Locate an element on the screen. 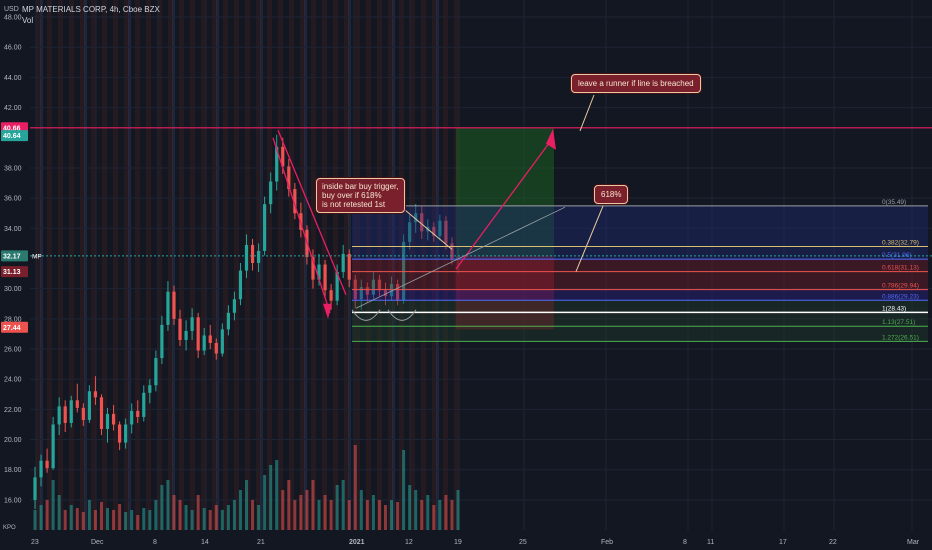 The width and height of the screenshot is (932, 550). x-tick-label: 12 is located at coordinates (409, 542).